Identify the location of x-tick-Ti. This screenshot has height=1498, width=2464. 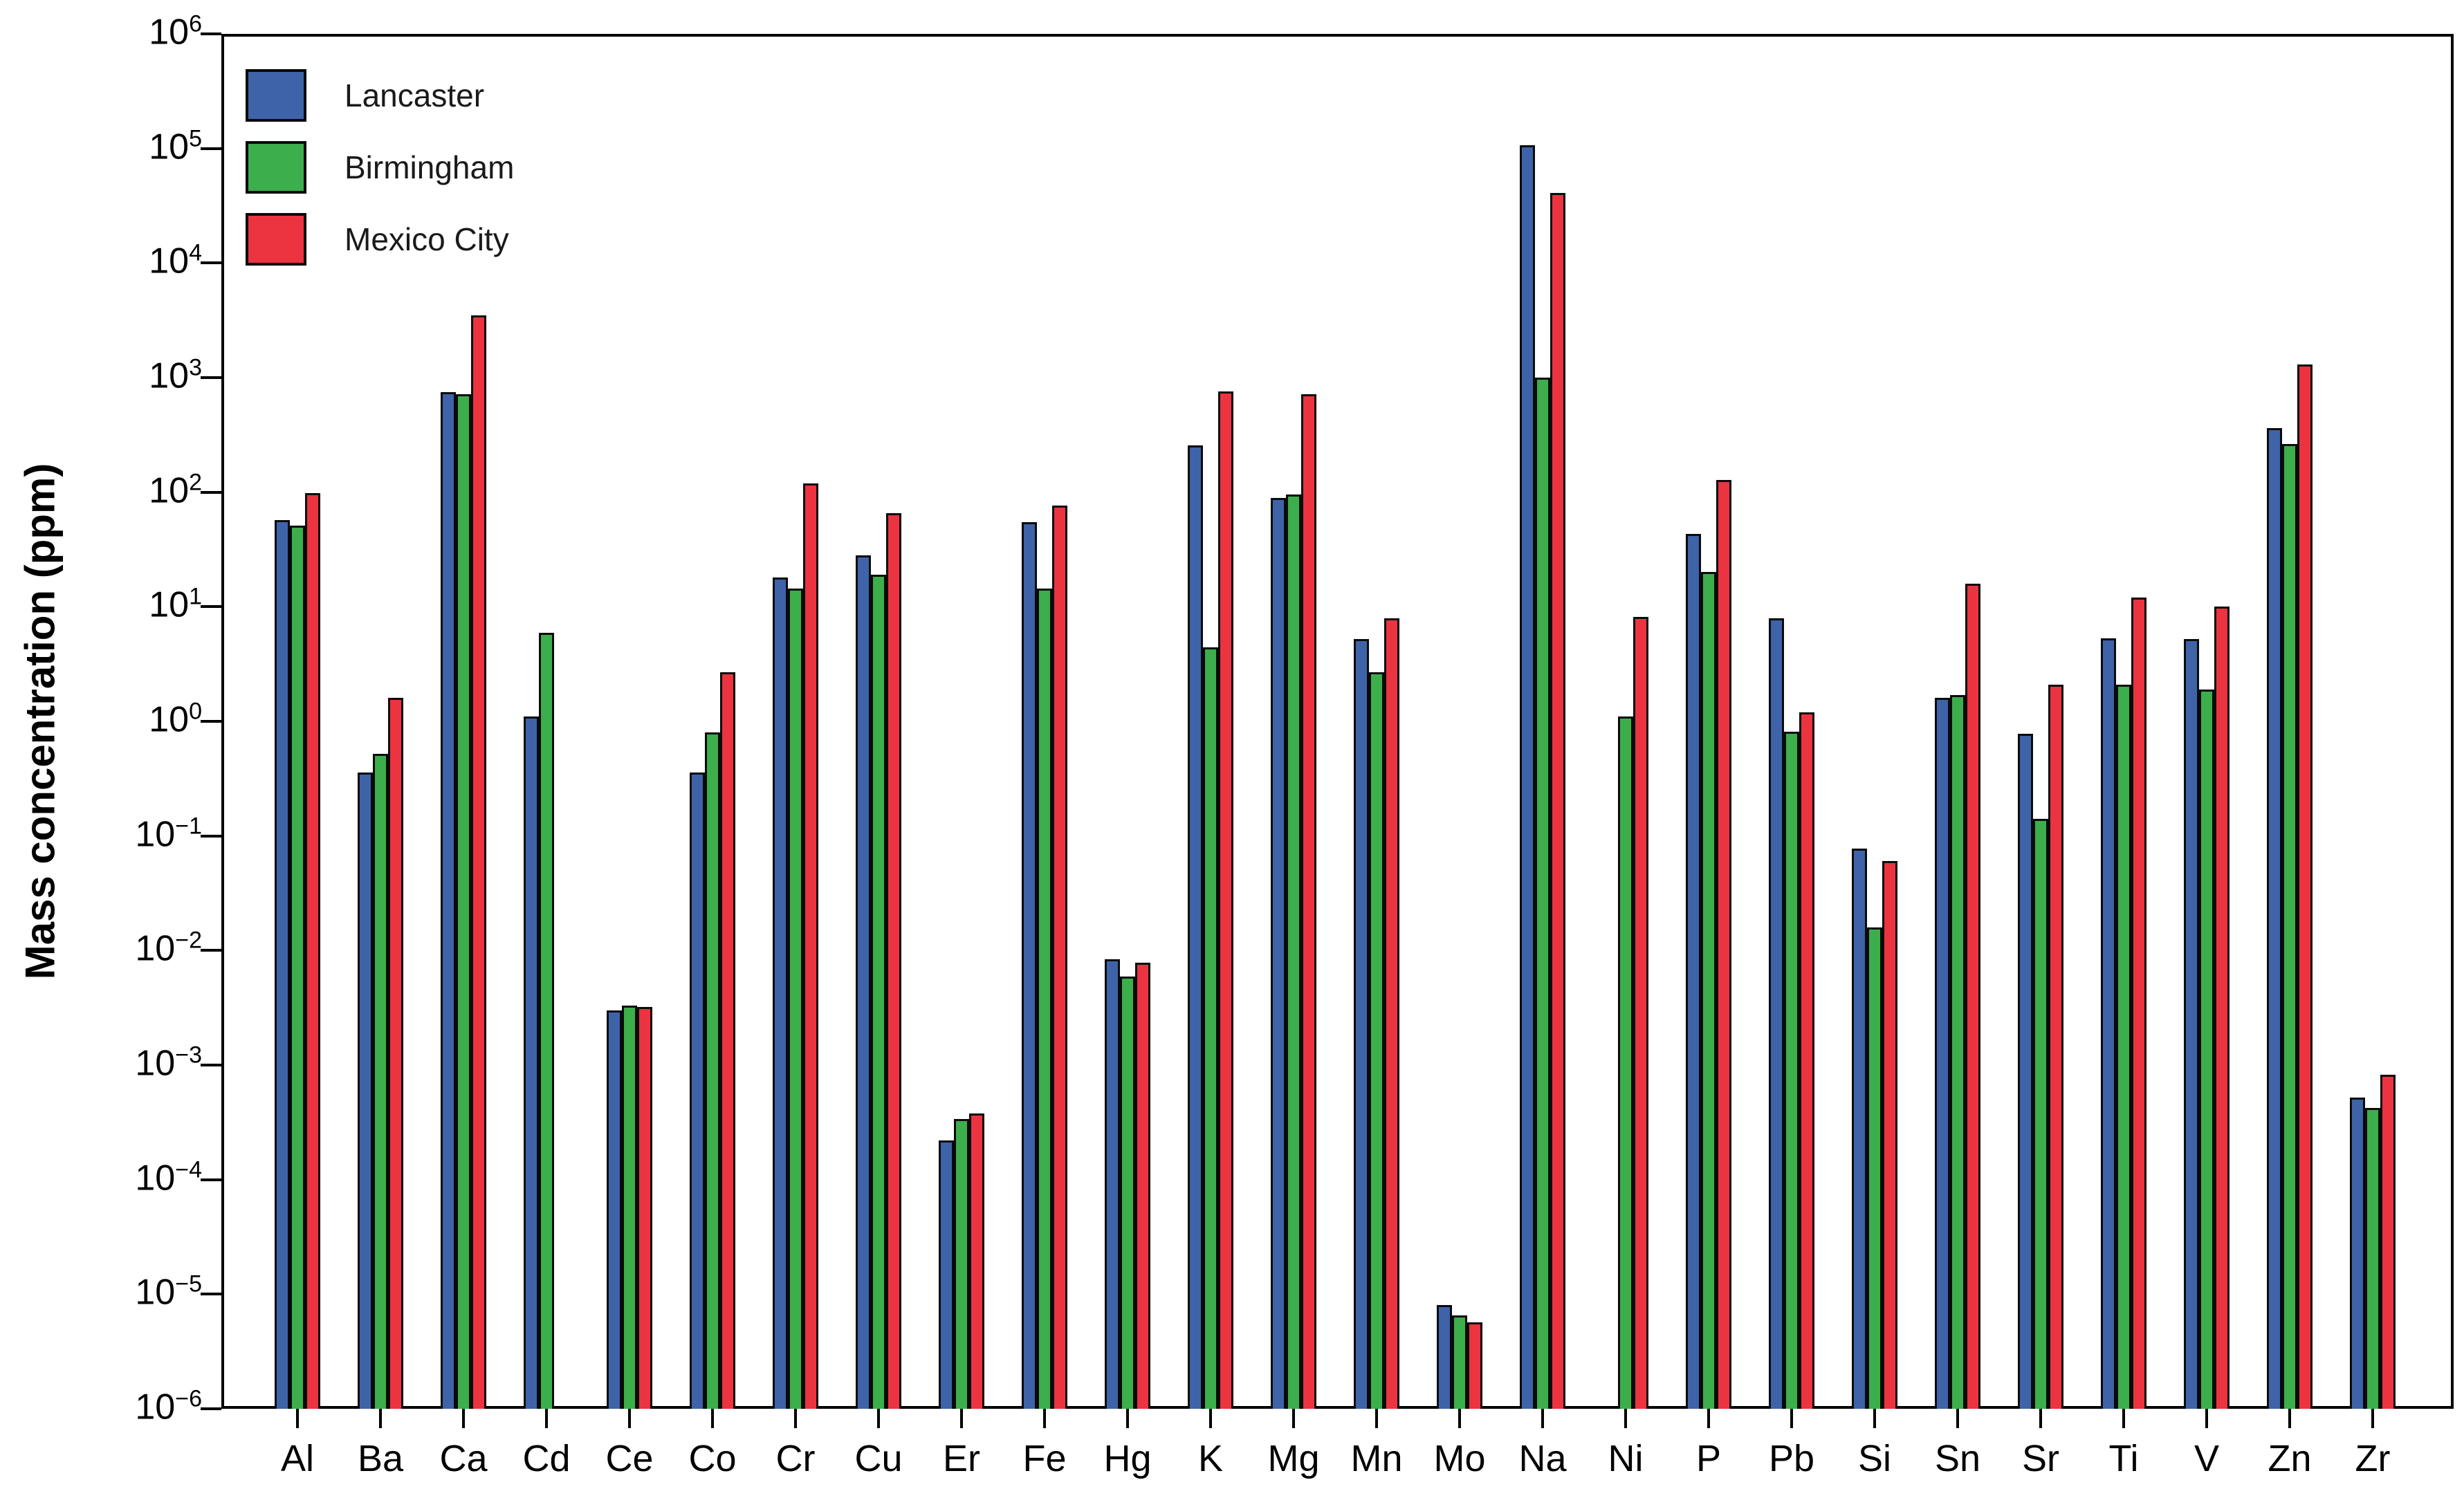
(2123, 1418).